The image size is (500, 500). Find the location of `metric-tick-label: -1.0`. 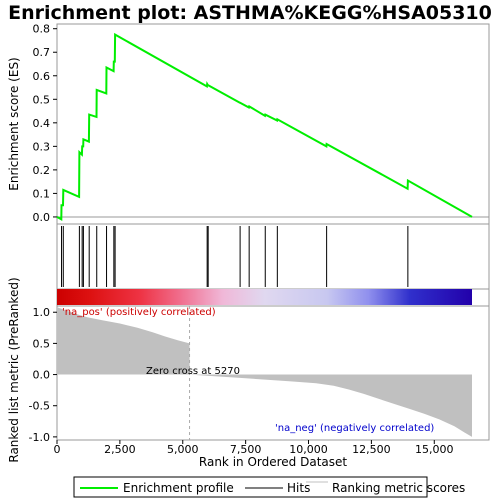

metric-tick-label: -1.0 is located at coordinates (39, 437).